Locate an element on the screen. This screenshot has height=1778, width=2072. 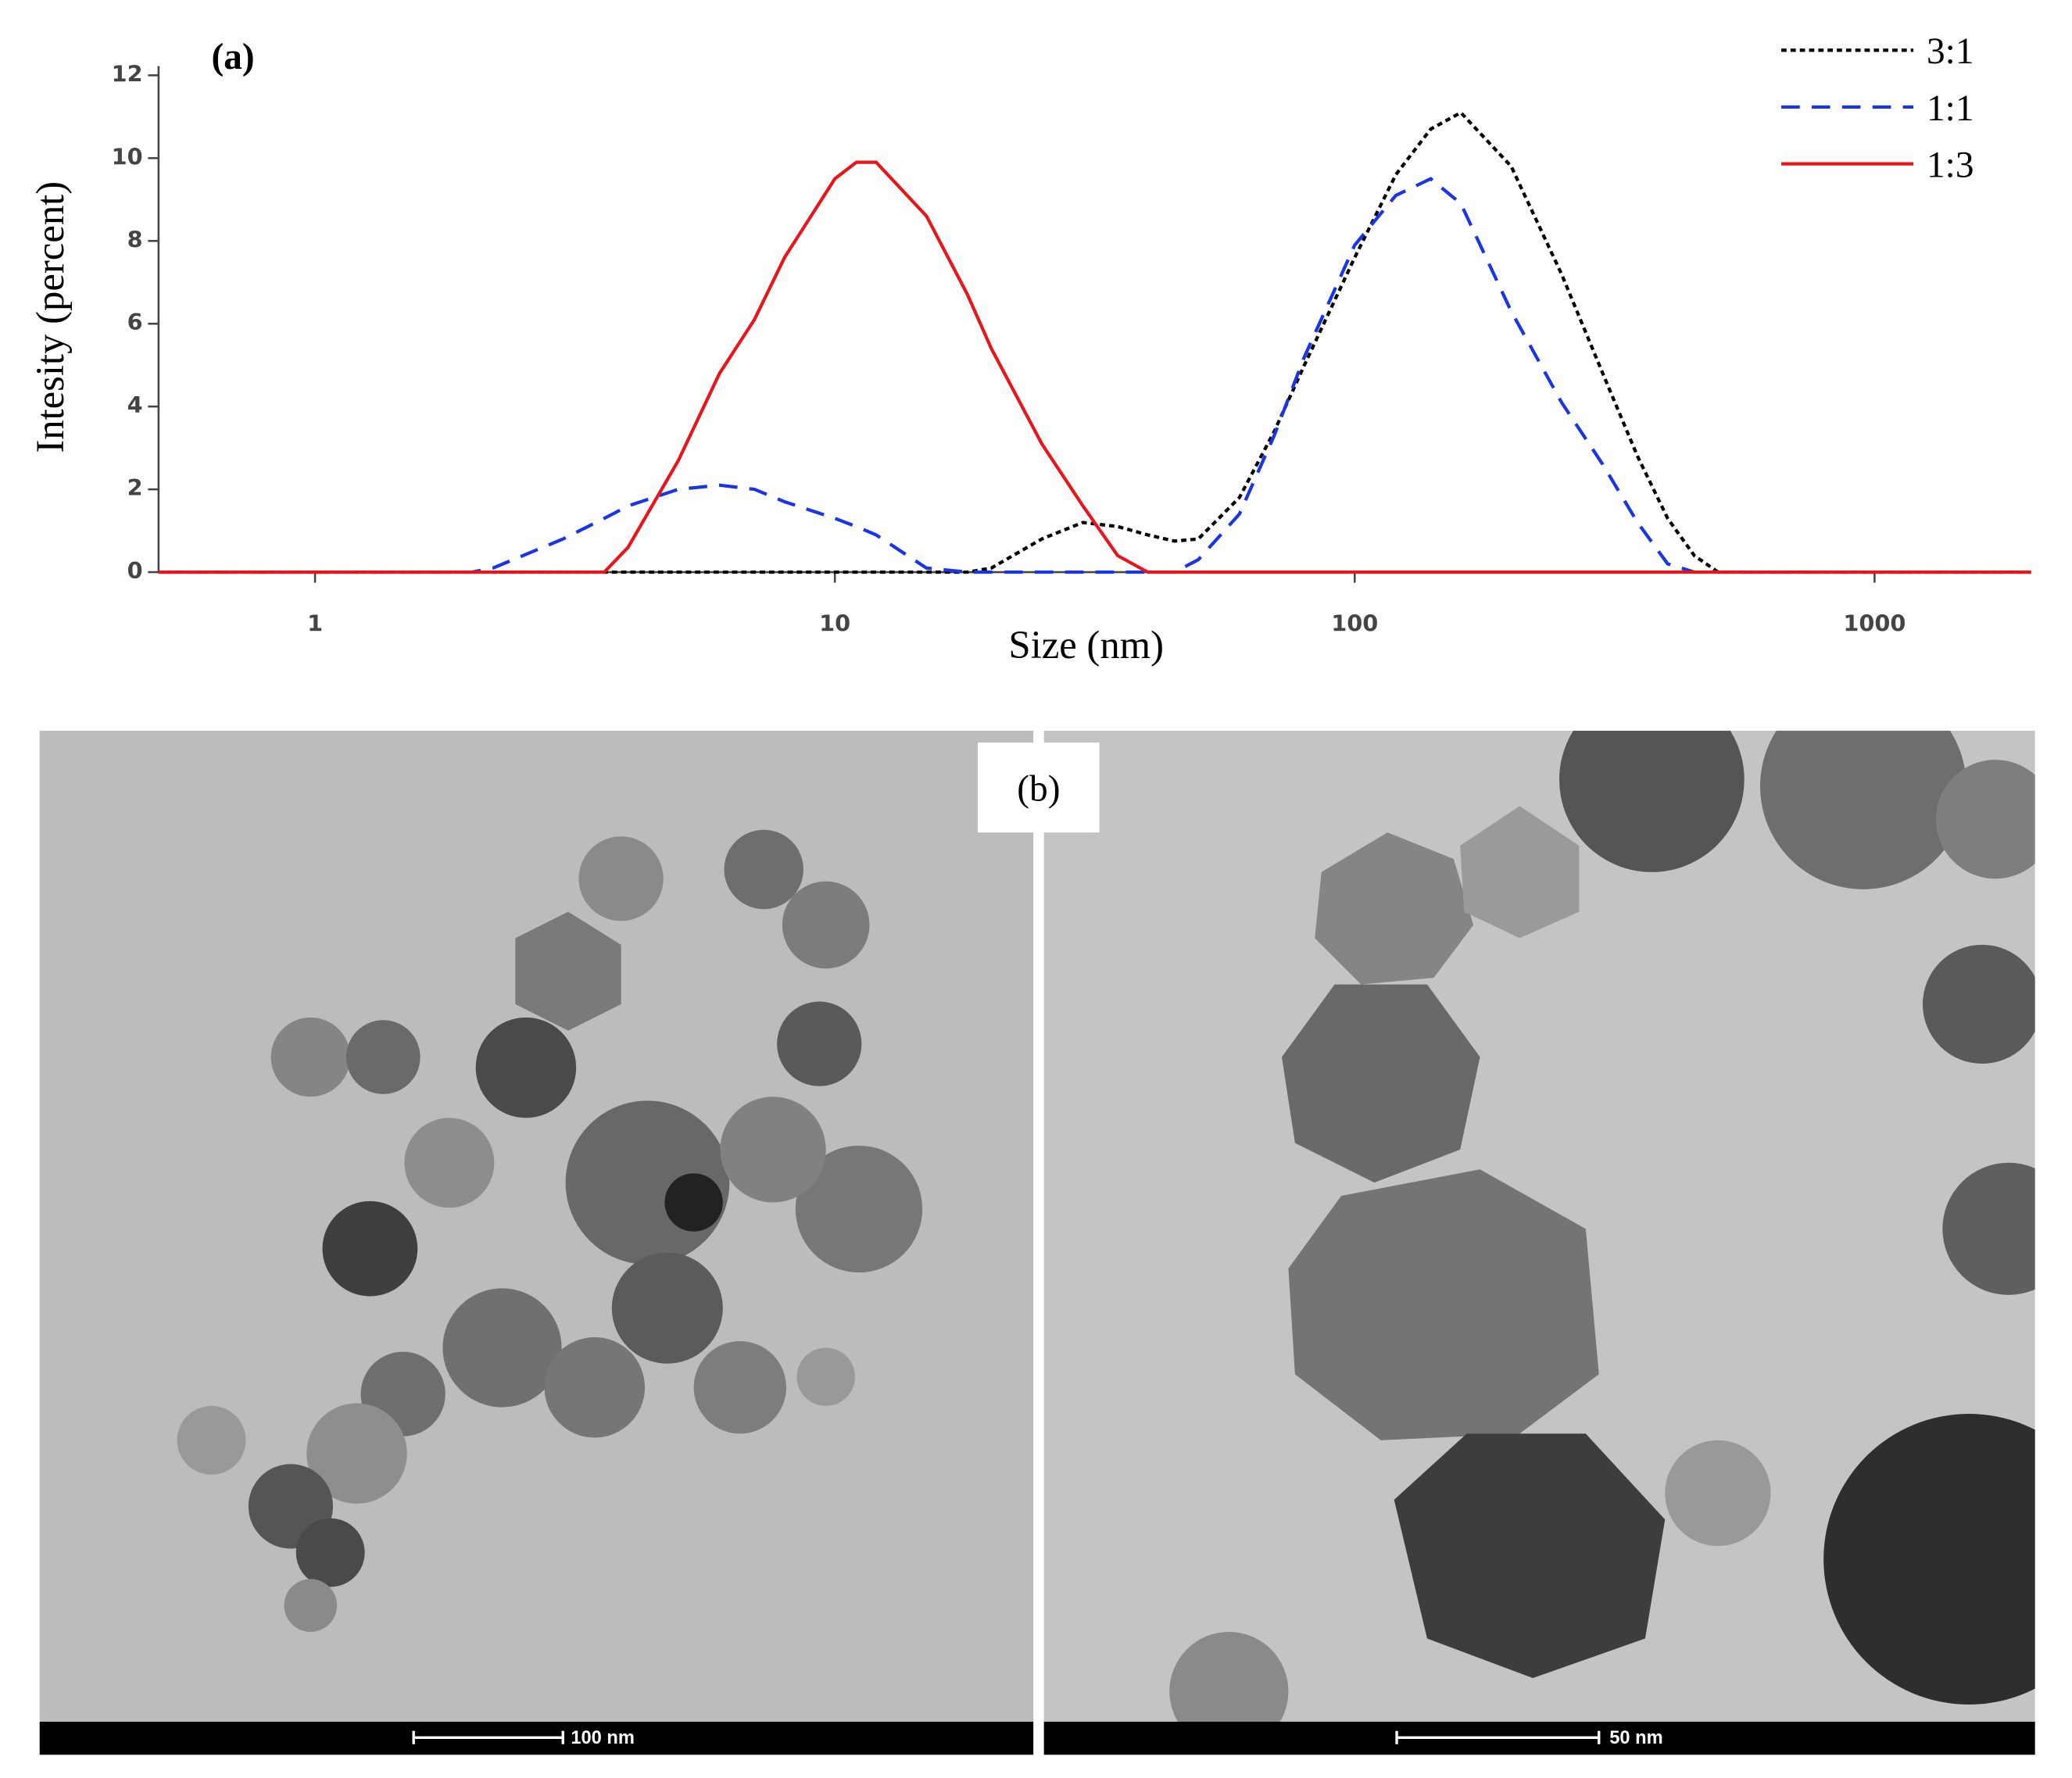
panel-label-box is located at coordinates (1039, 787).